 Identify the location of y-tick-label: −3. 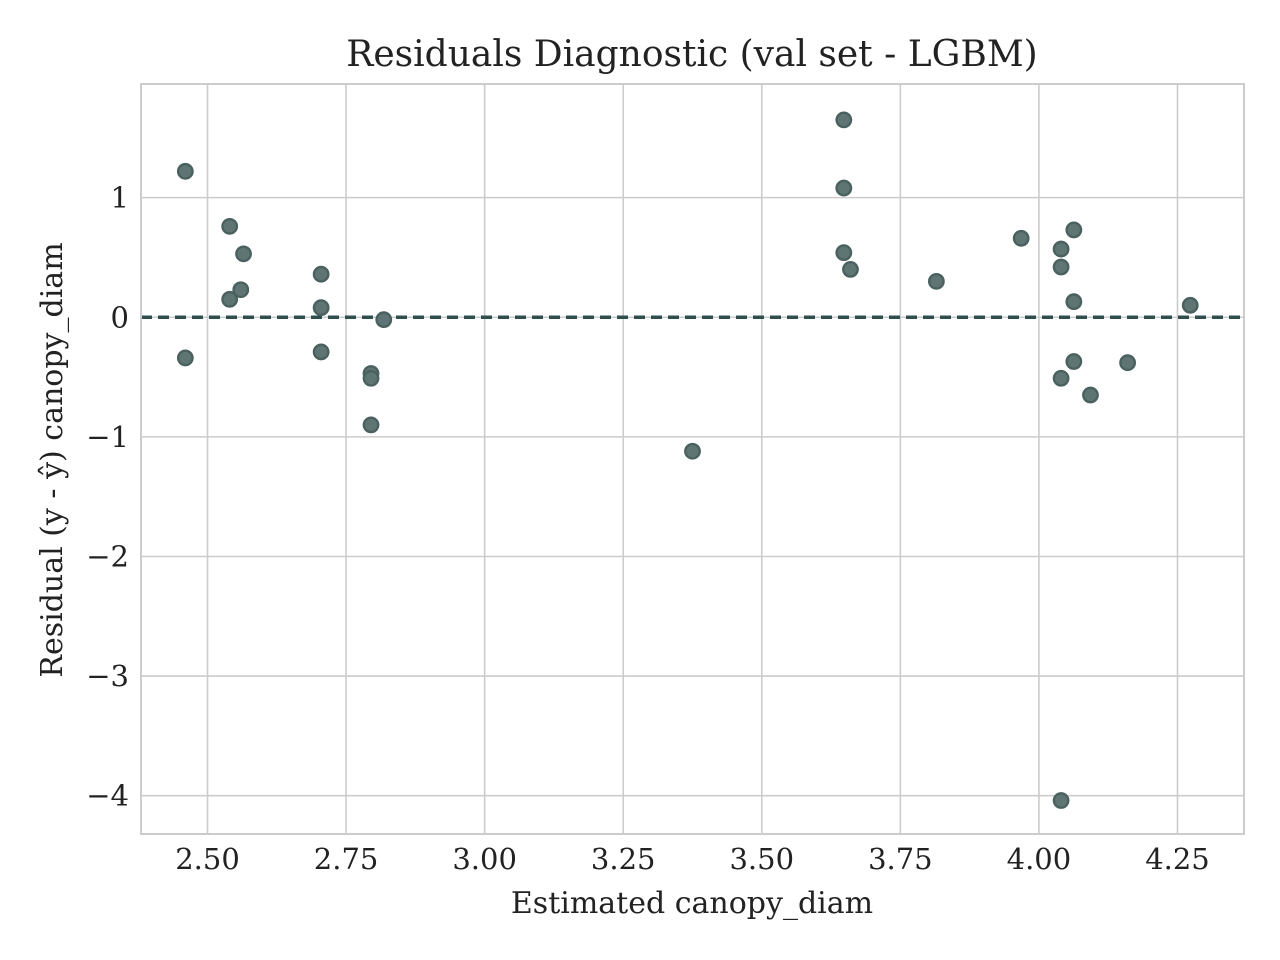
(107, 676).